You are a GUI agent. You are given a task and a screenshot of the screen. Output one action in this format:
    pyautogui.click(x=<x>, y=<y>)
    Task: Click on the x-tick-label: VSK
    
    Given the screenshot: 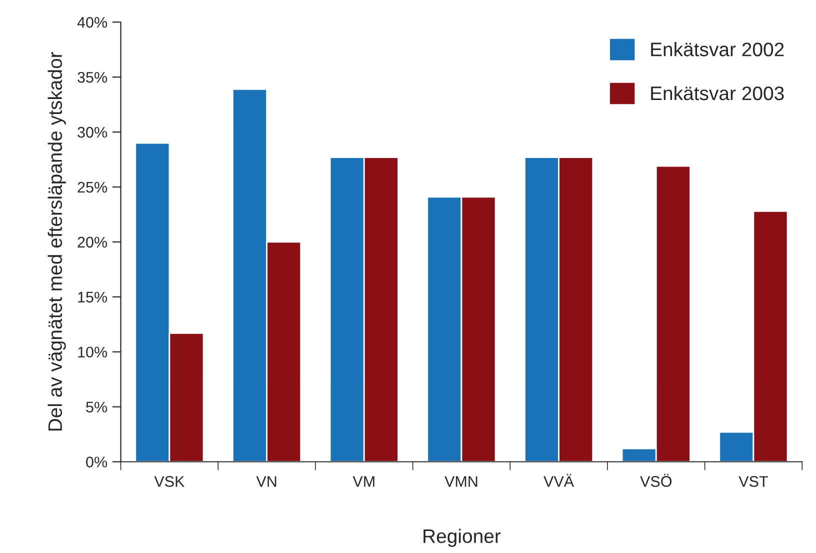 What is the action you would take?
    pyautogui.click(x=169, y=481)
    